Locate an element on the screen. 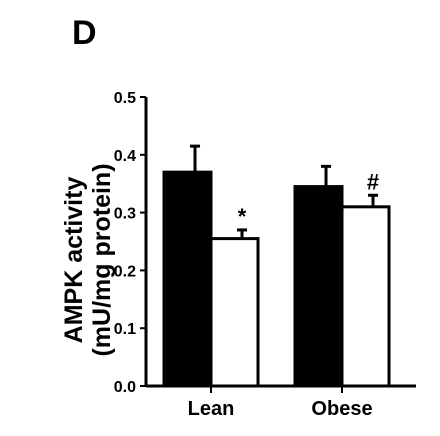 The image size is (440, 436). panel-label: D is located at coordinates (84, 33).